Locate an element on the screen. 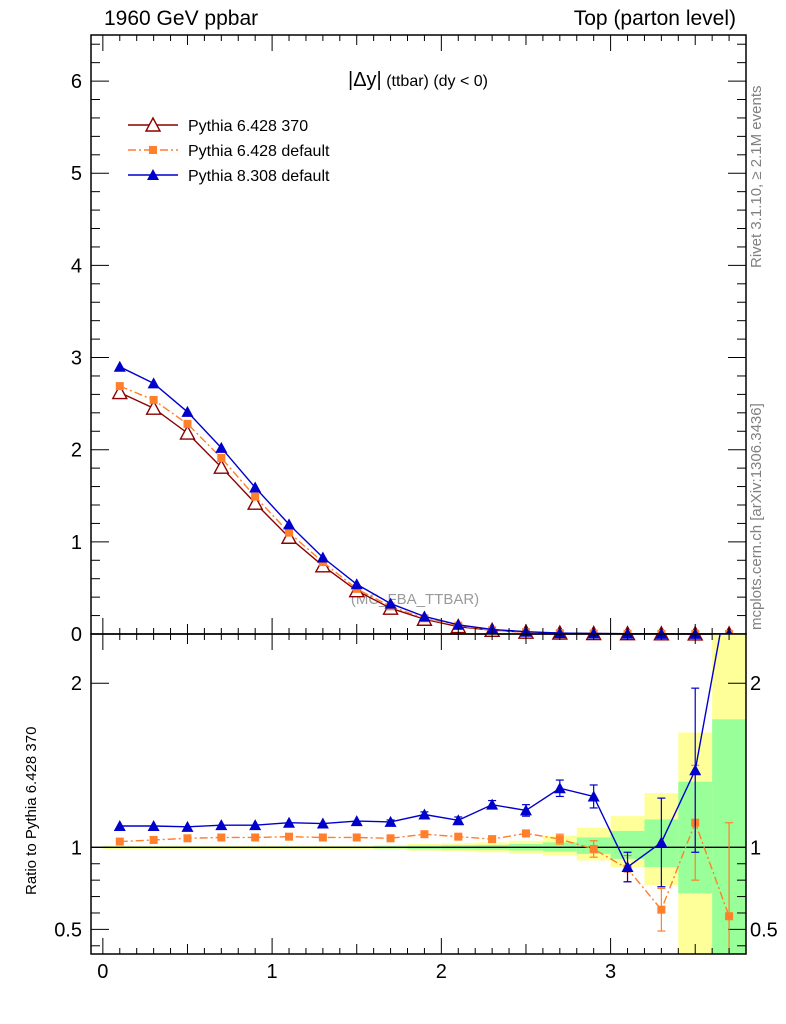 The image size is (786, 1024). legend-label: Pythia 8.308 default is located at coordinates (259, 176).